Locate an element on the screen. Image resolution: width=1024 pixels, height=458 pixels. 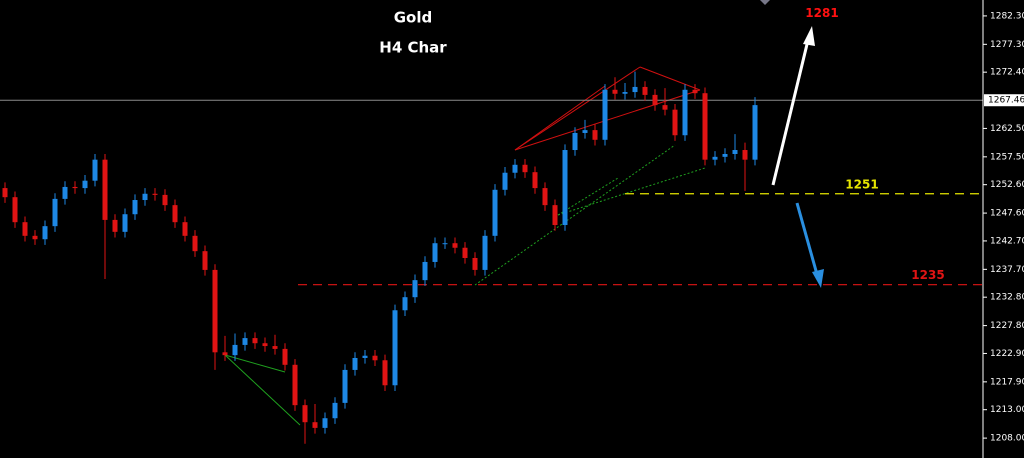
y-tick-label: 1257.50 is located at coordinates (1007, 157).